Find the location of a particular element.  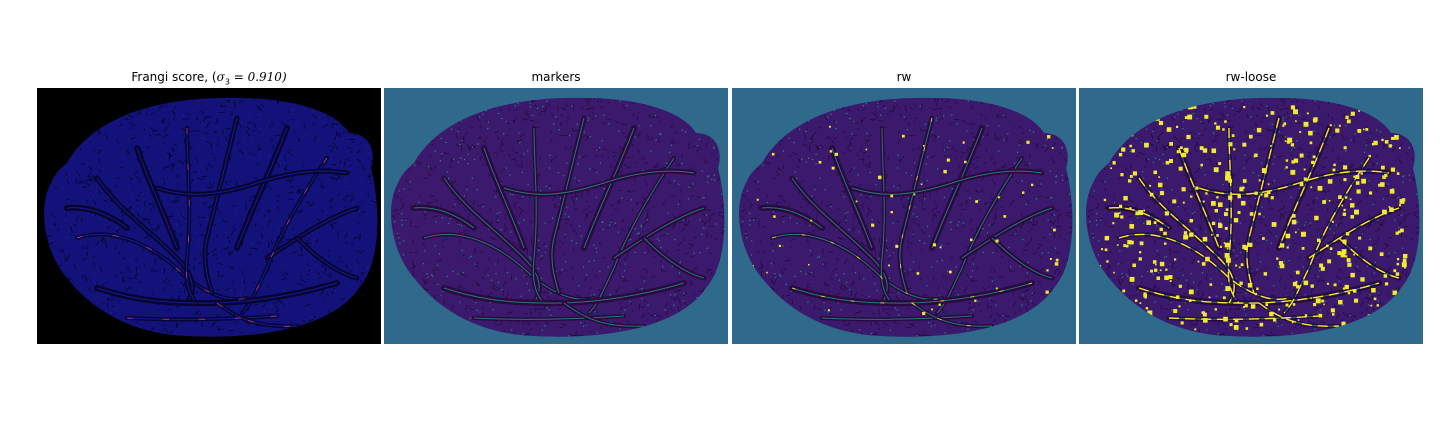

panel-rw-image is located at coordinates (904, 216).